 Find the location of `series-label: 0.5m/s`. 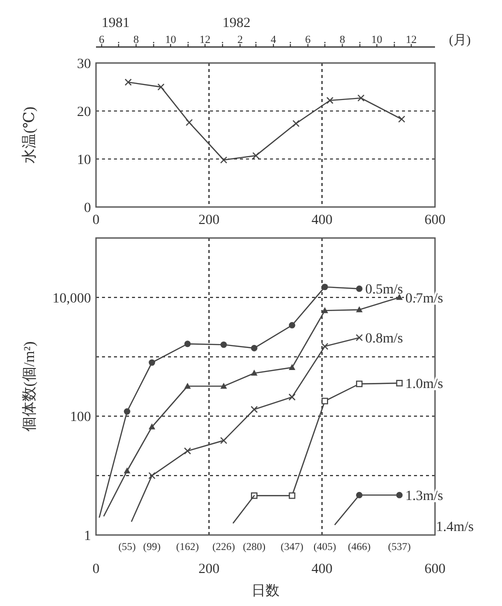

series-label: 0.5m/s is located at coordinates (384, 290).